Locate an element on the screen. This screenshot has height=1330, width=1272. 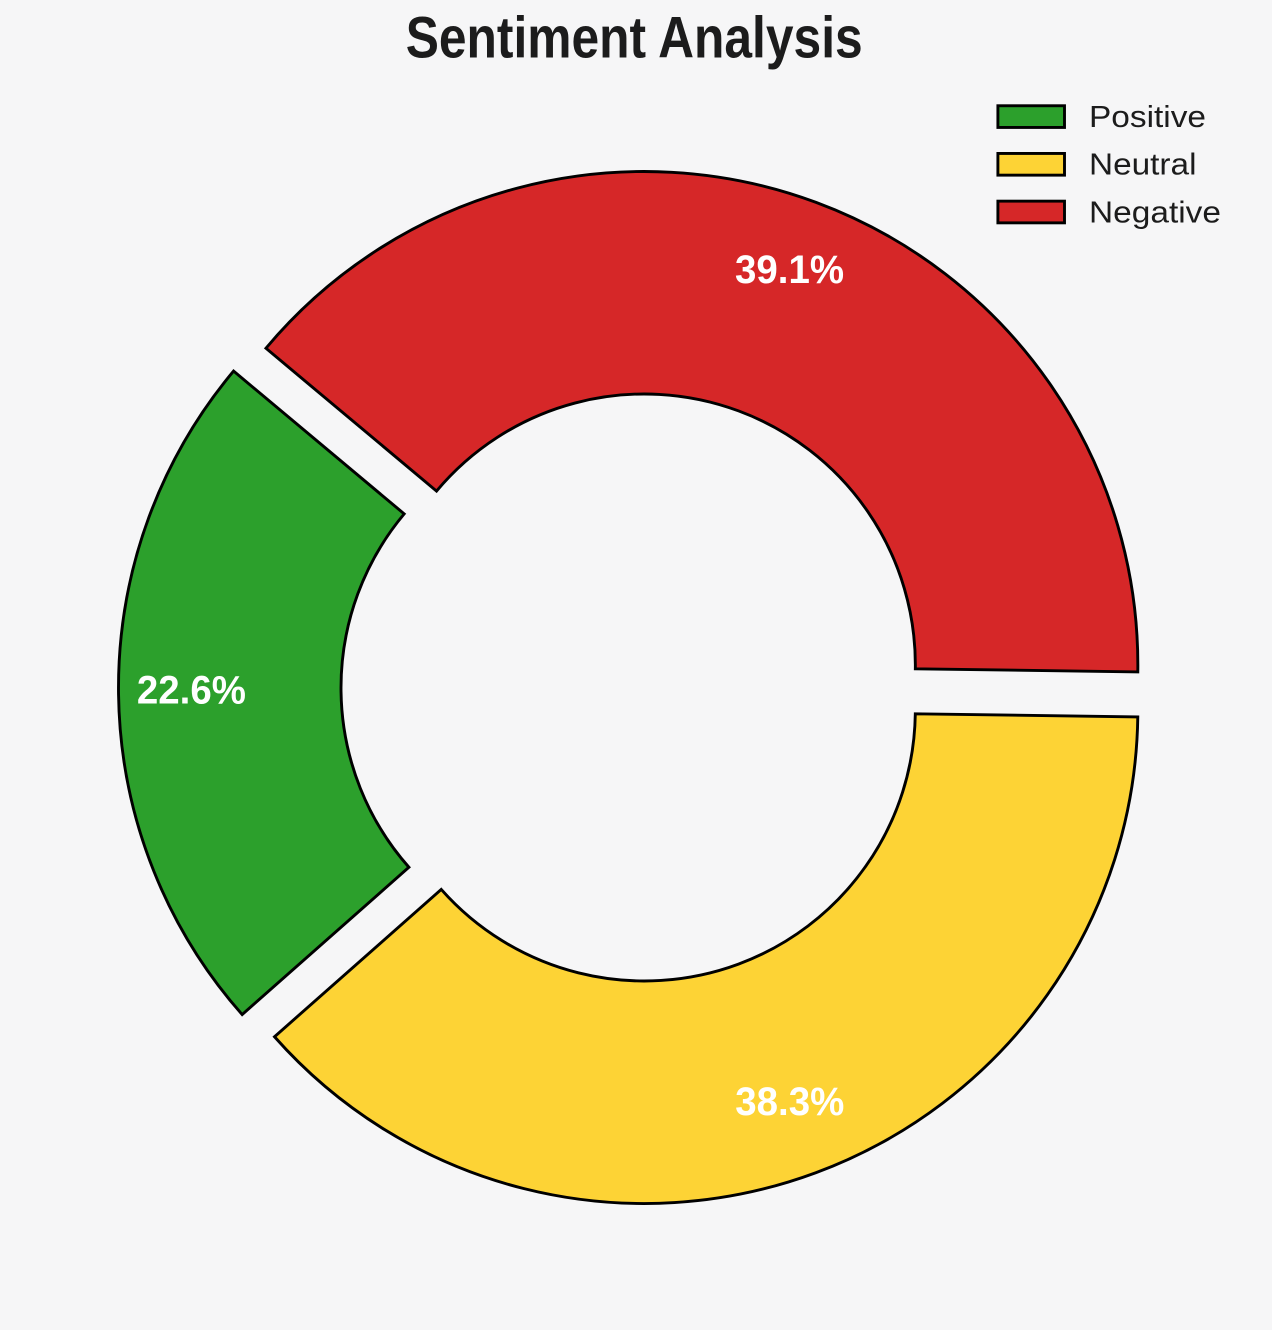
svg-text: Positive is located at coordinates (1147, 116).